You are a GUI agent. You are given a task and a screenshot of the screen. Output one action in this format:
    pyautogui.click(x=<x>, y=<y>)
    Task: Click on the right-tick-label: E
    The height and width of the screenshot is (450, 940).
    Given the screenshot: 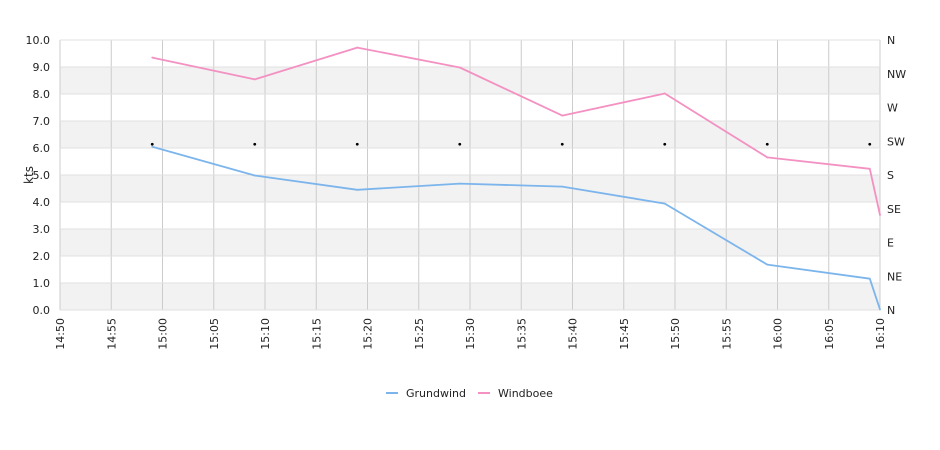 What is the action you would take?
    pyautogui.click(x=890, y=243)
    